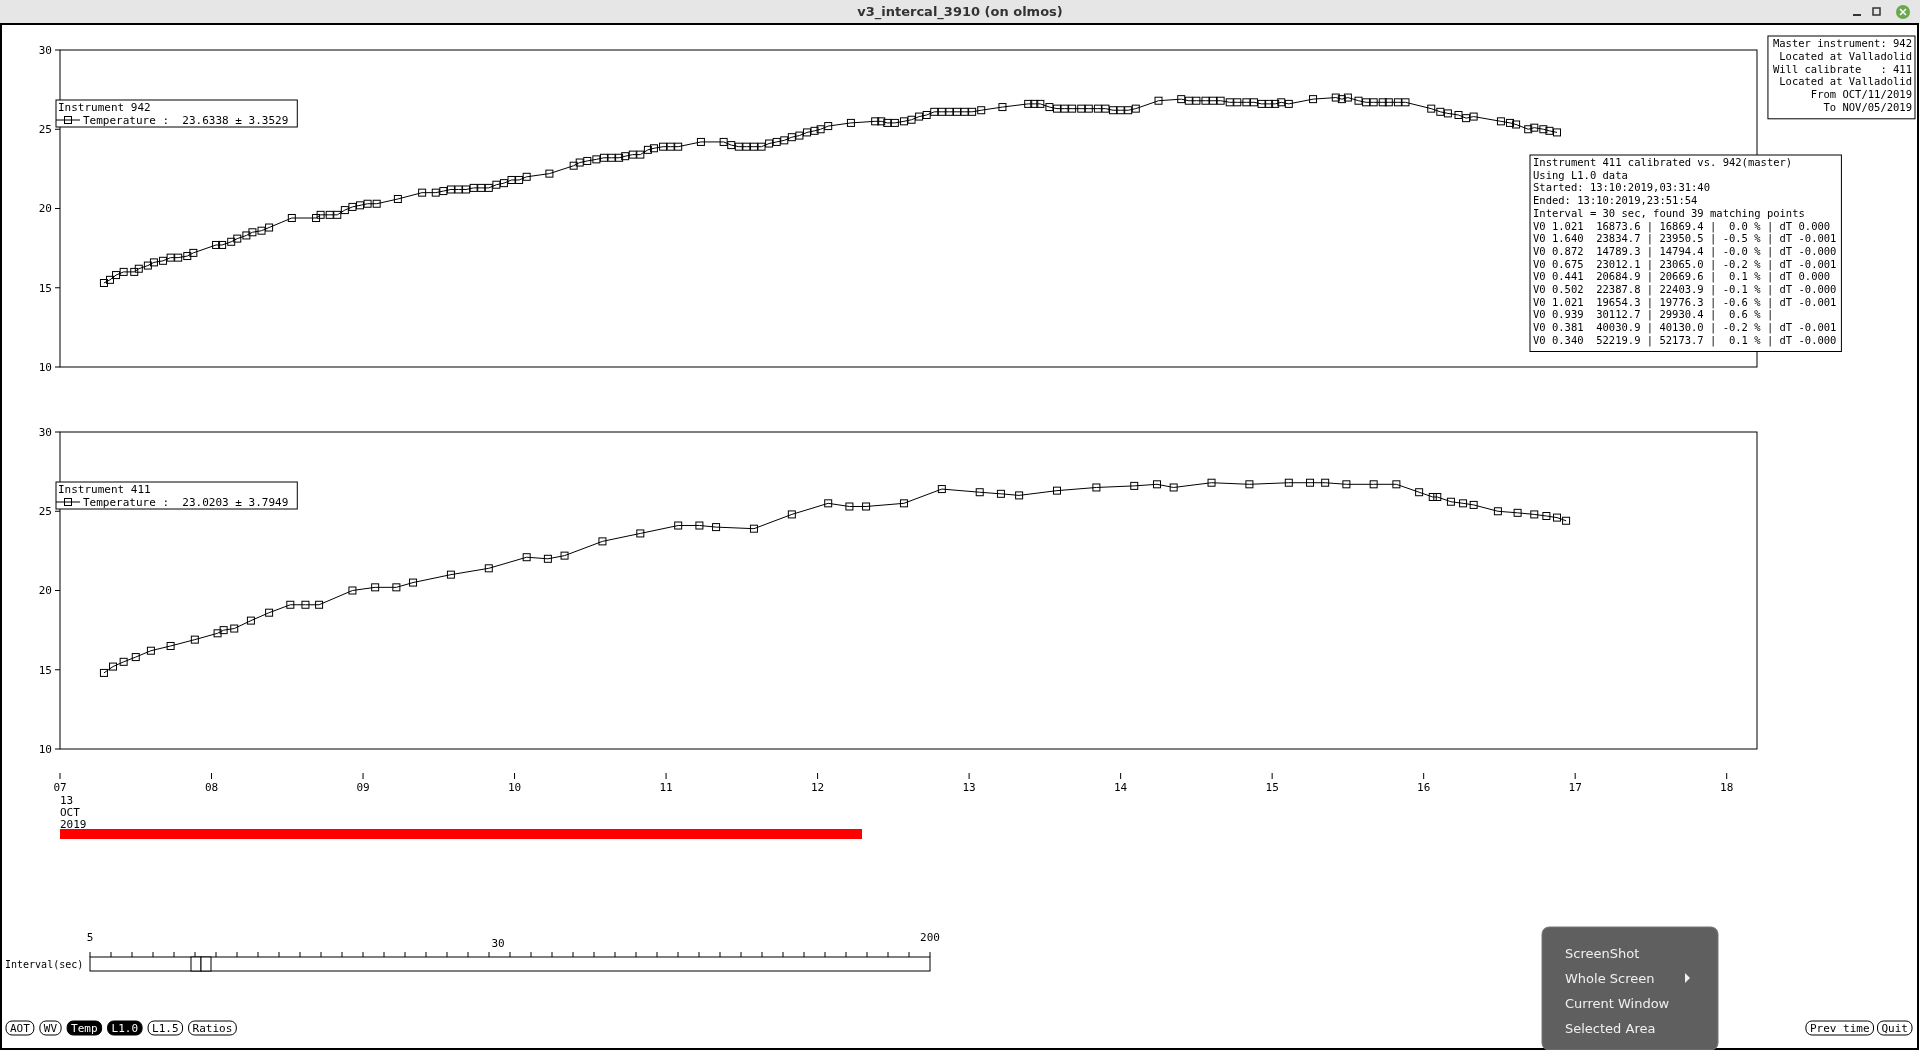  What do you see at coordinates (1682, 226) in the screenshot?
I see `annotation: V0 1.021 16873.6 | 16869.4 | 0.0 % | dT 0.000` at bounding box center [1682, 226].